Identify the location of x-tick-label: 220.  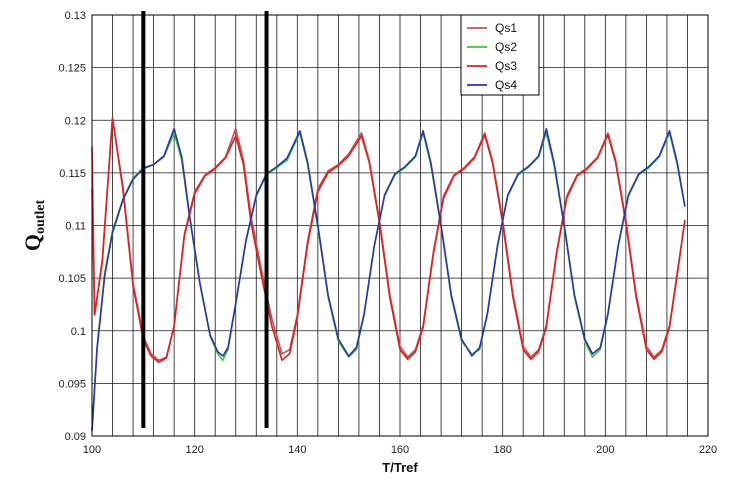
(708, 450).